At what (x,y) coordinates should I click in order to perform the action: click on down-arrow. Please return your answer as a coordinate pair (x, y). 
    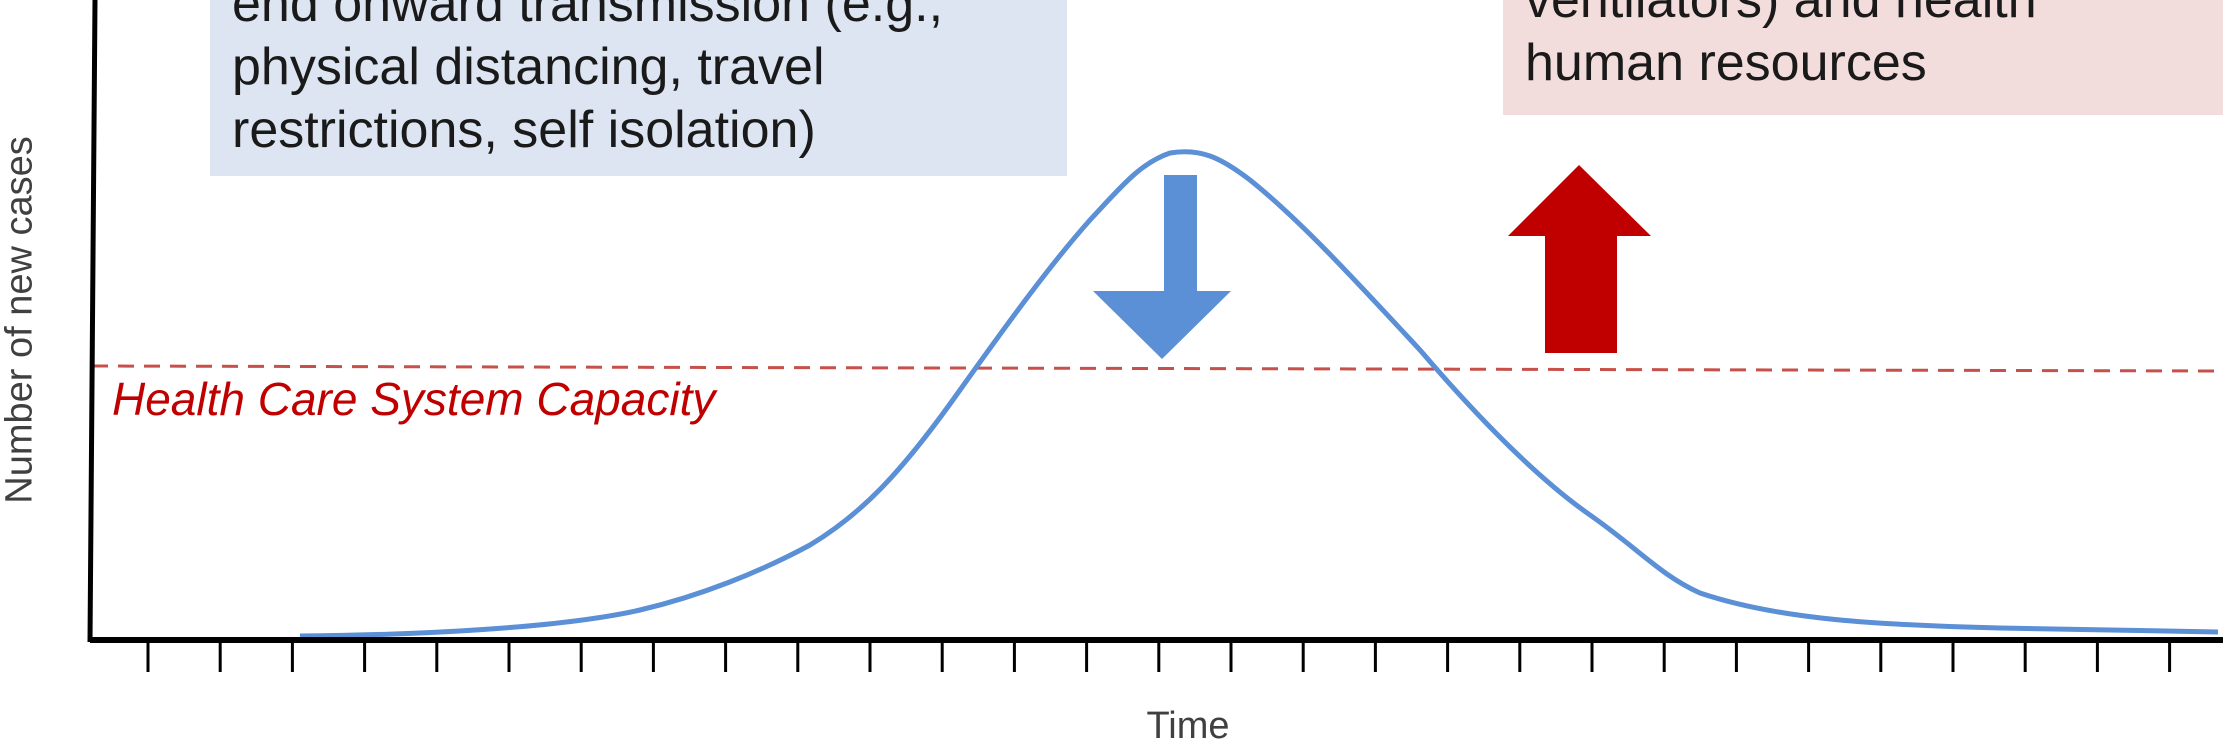
    Looking at the image, I should click on (1162, 267).